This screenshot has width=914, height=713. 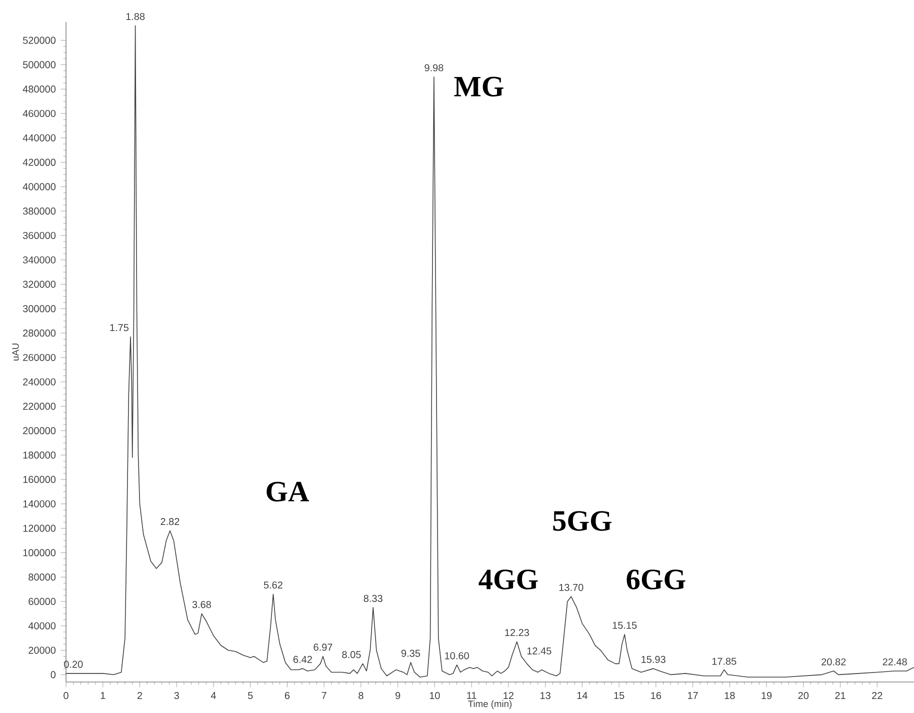 I want to click on x-tick-label: 15, so click(x=619, y=696).